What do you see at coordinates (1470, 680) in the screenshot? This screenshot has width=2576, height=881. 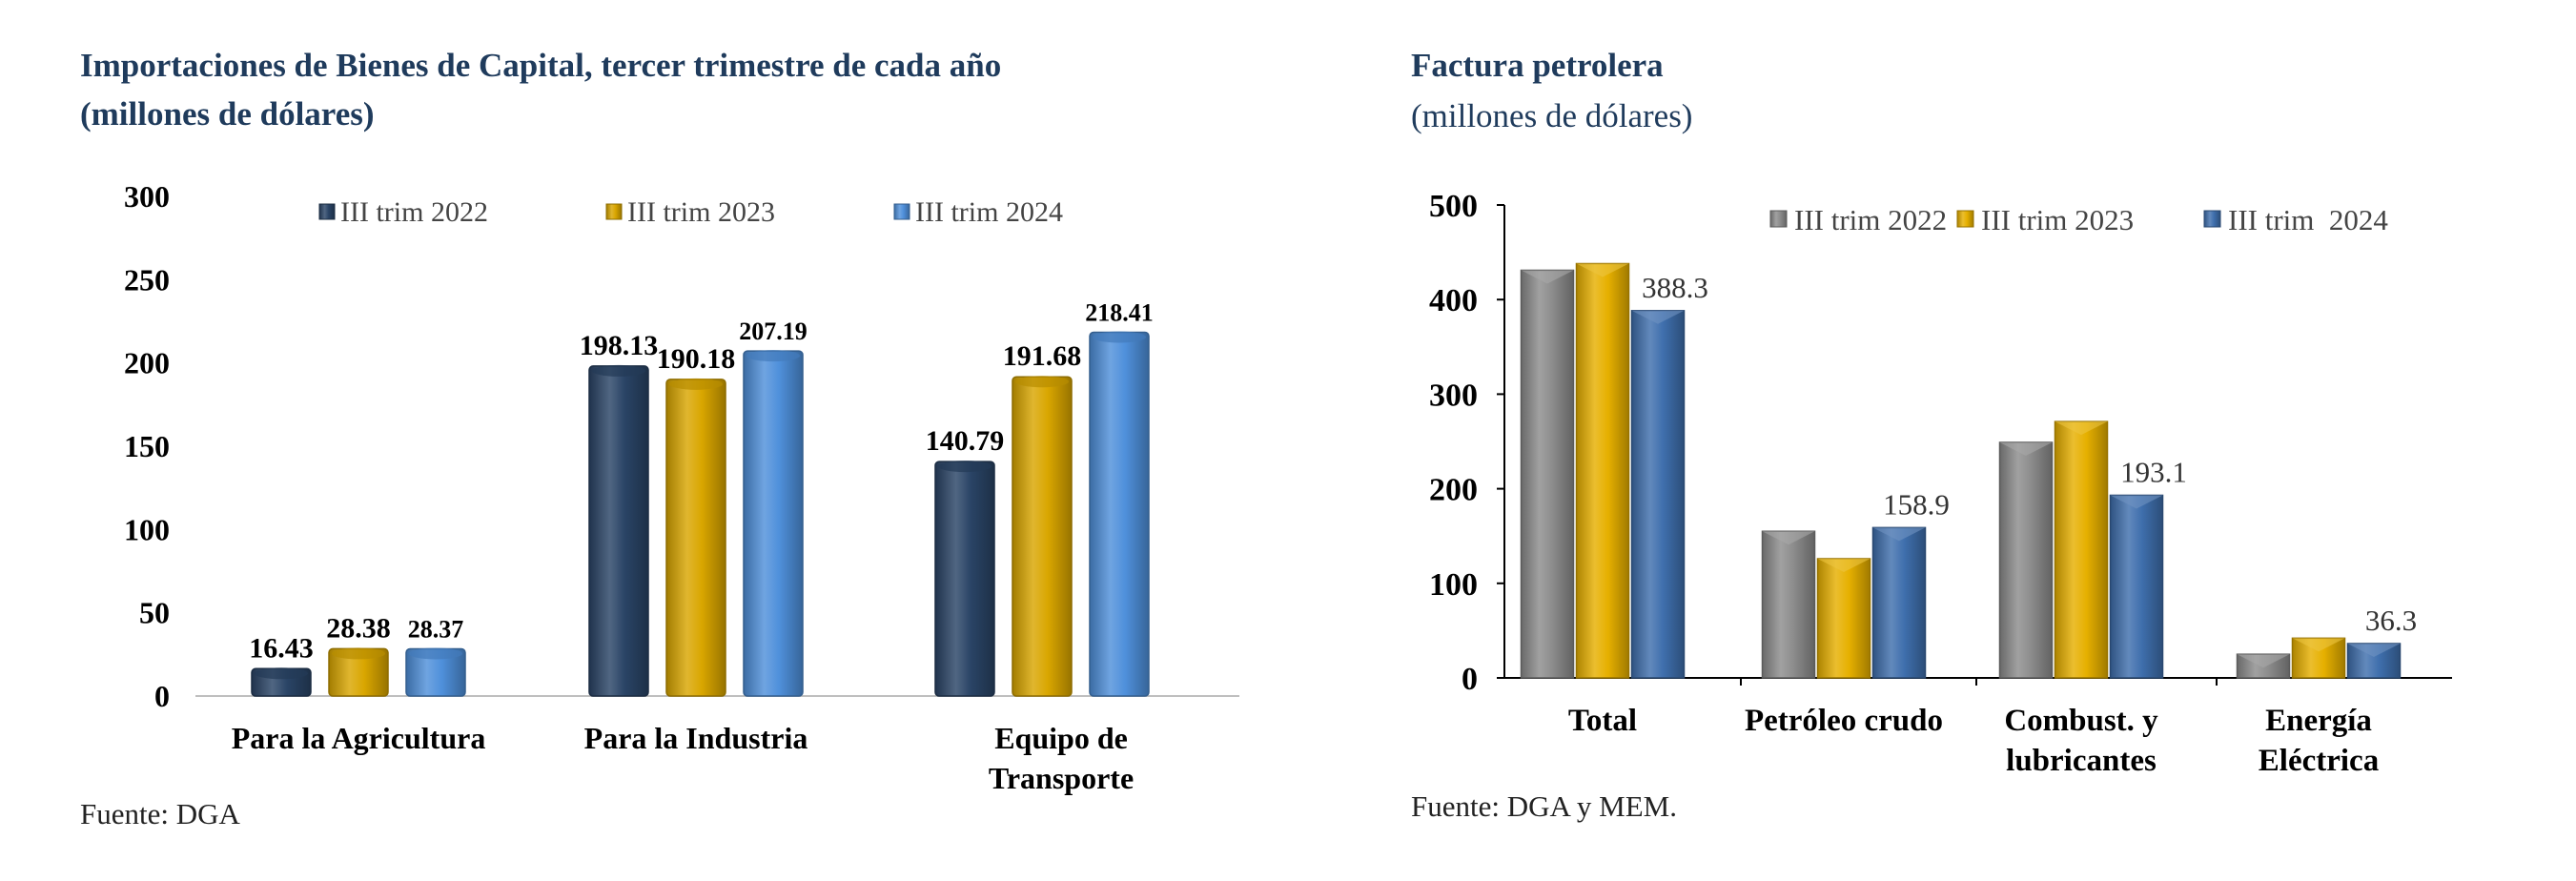 I see `right-y-tick-label: 0` at bounding box center [1470, 680].